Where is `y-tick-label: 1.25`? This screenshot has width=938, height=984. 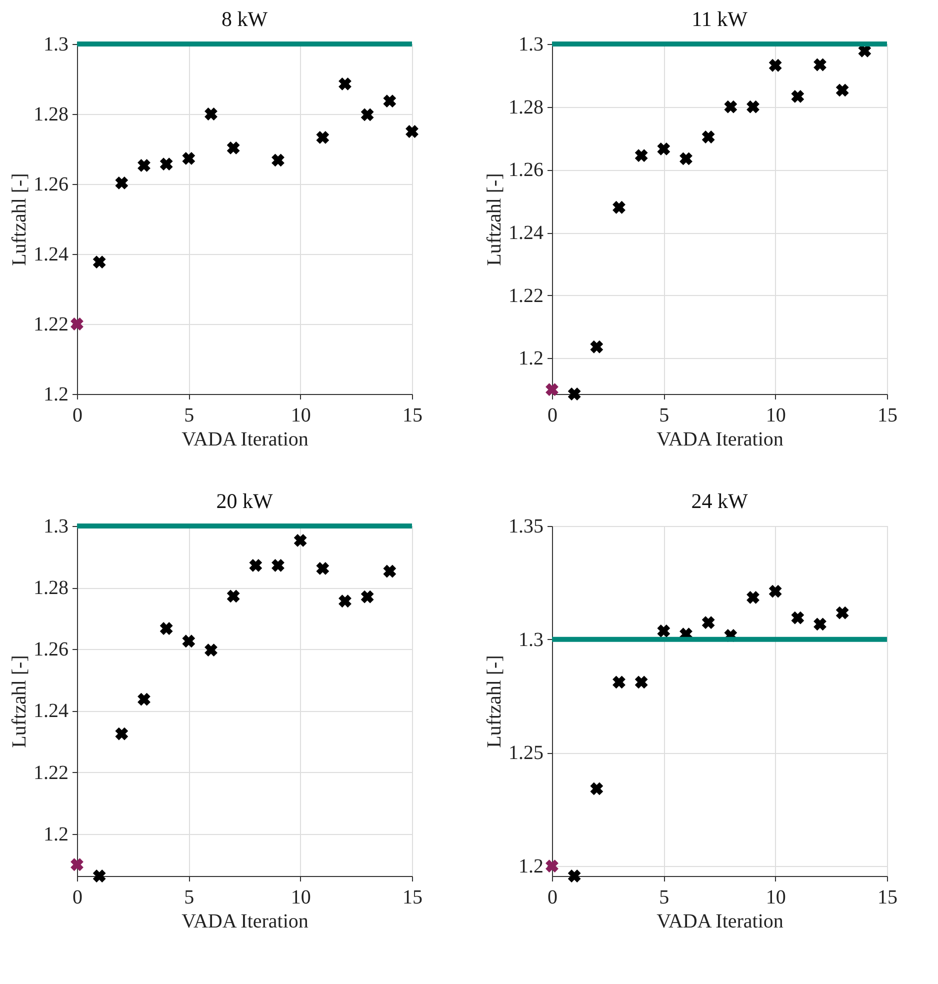
y-tick-label: 1.25 is located at coordinates (526, 753).